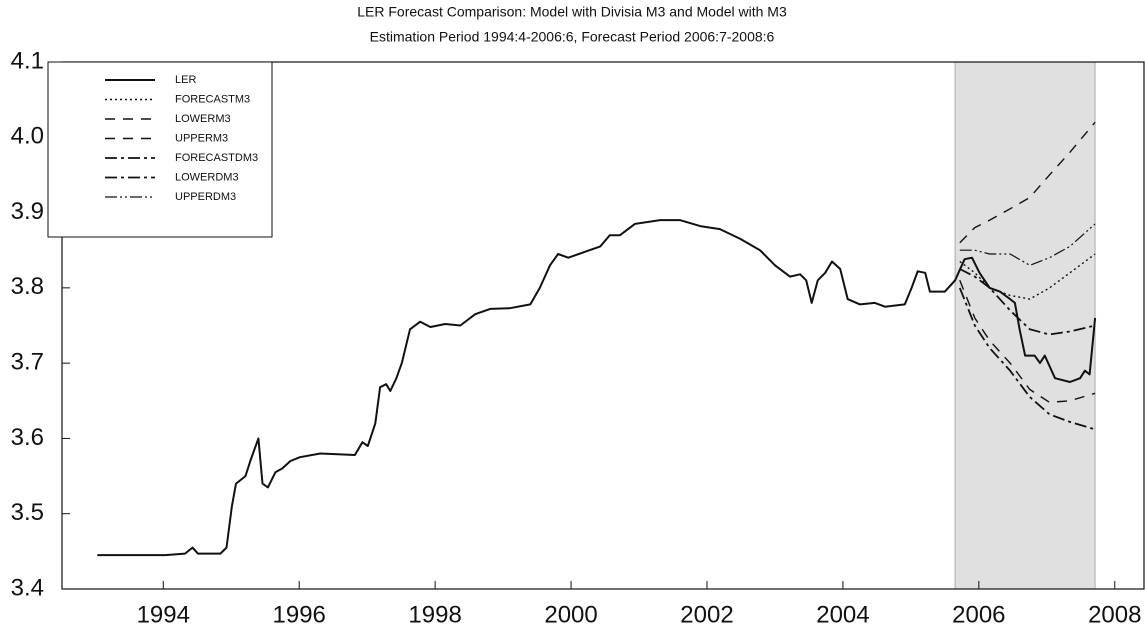 This screenshot has width=1145, height=639. I want to click on legend-label: UPPERM3, so click(201, 138).